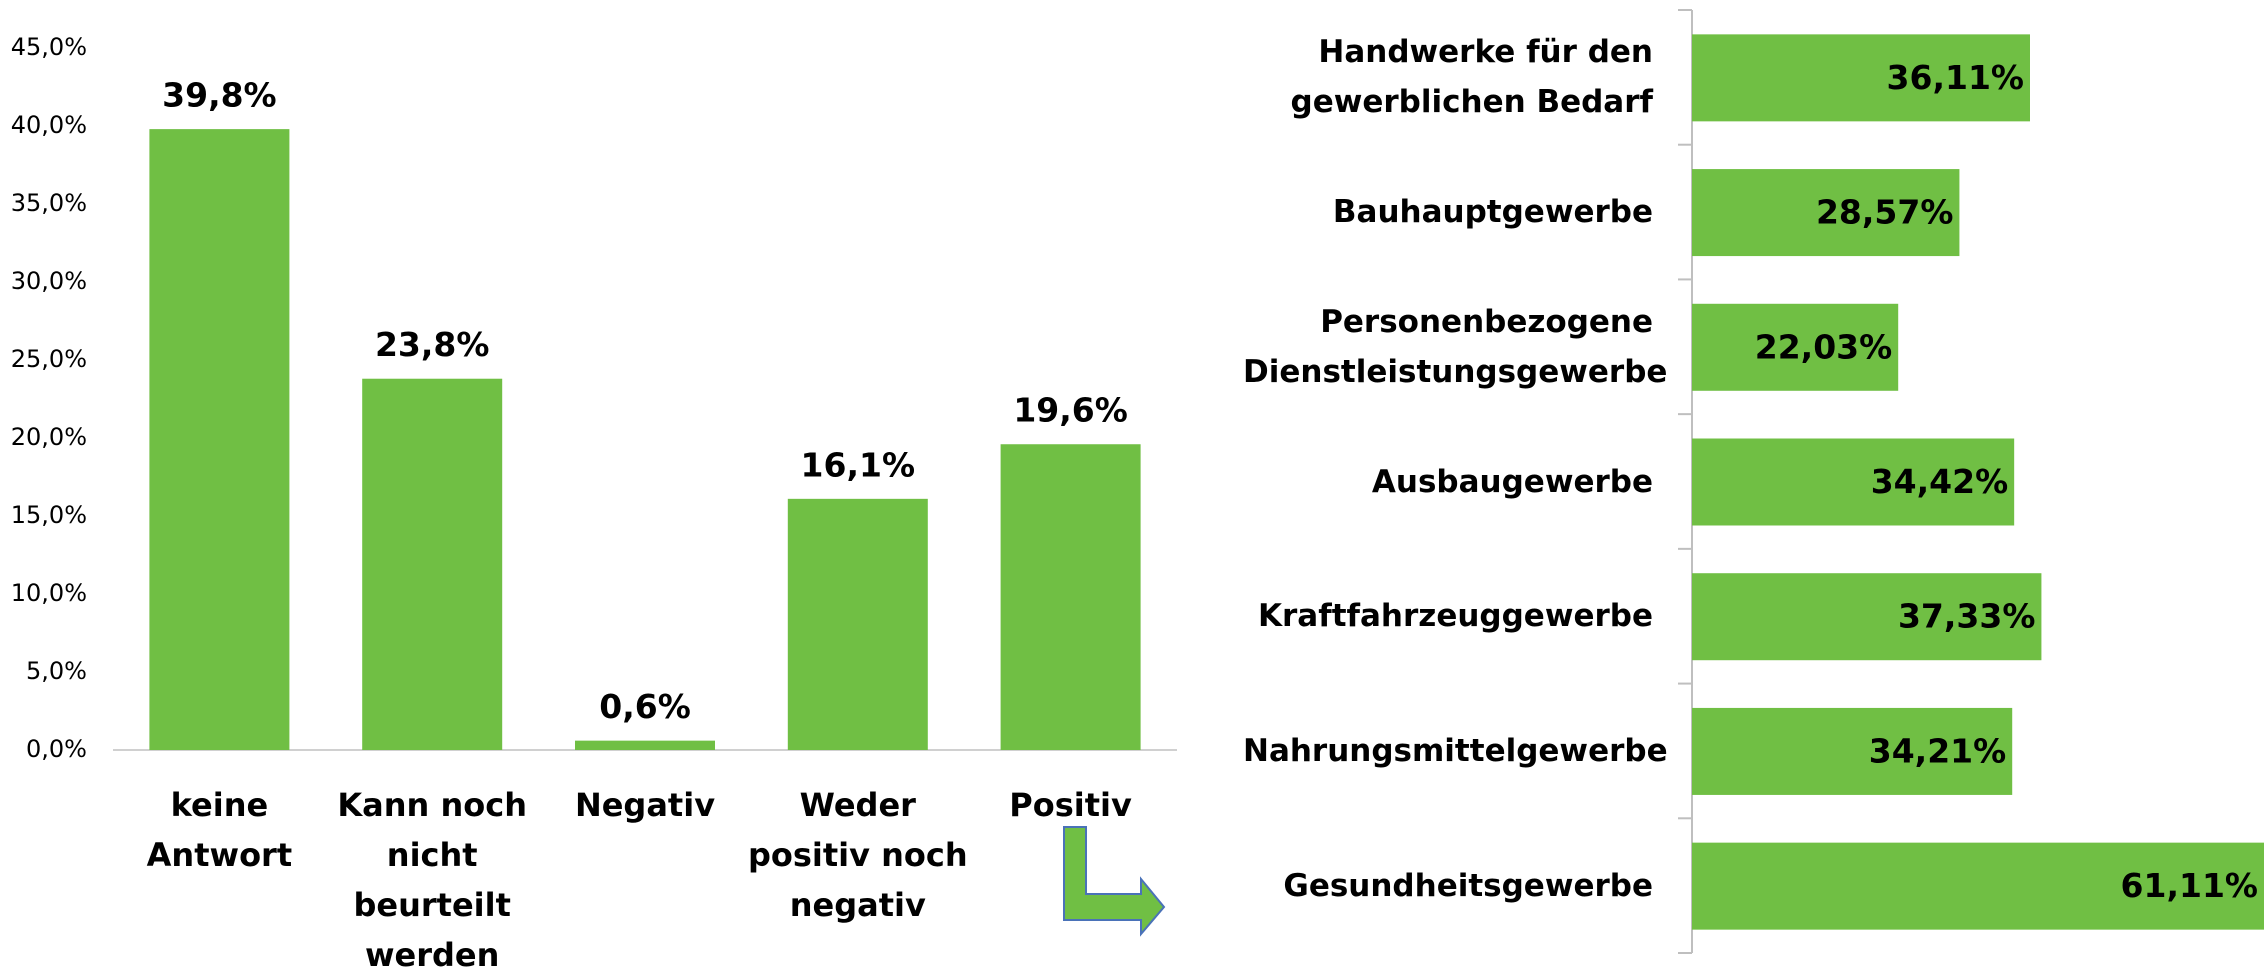 This screenshot has height=973, width=2264. What do you see at coordinates (1455, 346) in the screenshot?
I see `y-tick-label: Personenbezogene Dienstleistungsgewerbe` at bounding box center [1455, 346].